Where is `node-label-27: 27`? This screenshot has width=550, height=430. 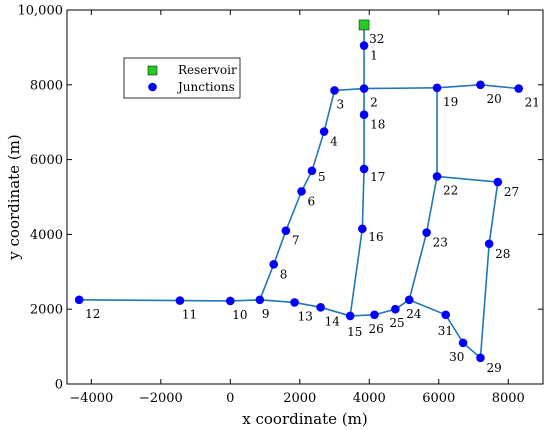
node-label-27: 27 is located at coordinates (511, 192).